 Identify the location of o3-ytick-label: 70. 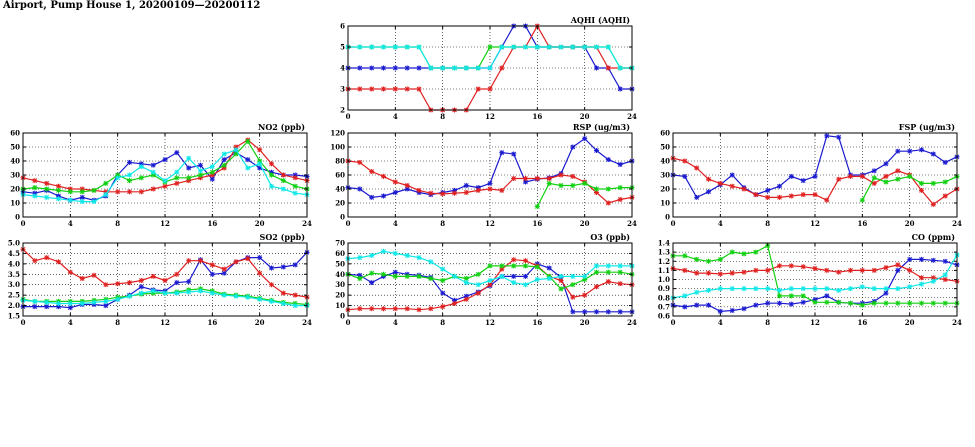
(340, 243).